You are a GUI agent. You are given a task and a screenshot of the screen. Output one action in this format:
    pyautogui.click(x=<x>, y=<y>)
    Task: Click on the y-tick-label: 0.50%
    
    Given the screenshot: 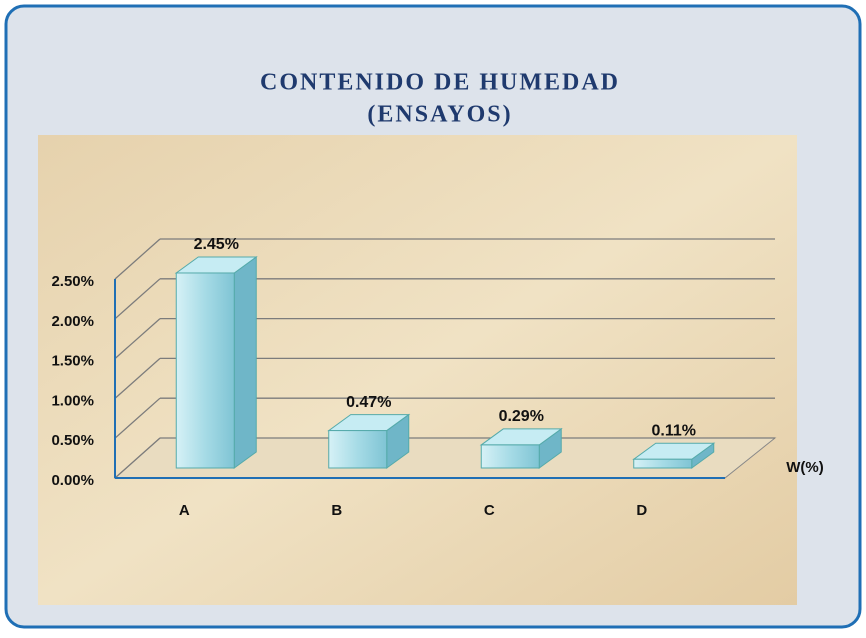 What is the action you would take?
    pyautogui.click(x=72, y=440)
    